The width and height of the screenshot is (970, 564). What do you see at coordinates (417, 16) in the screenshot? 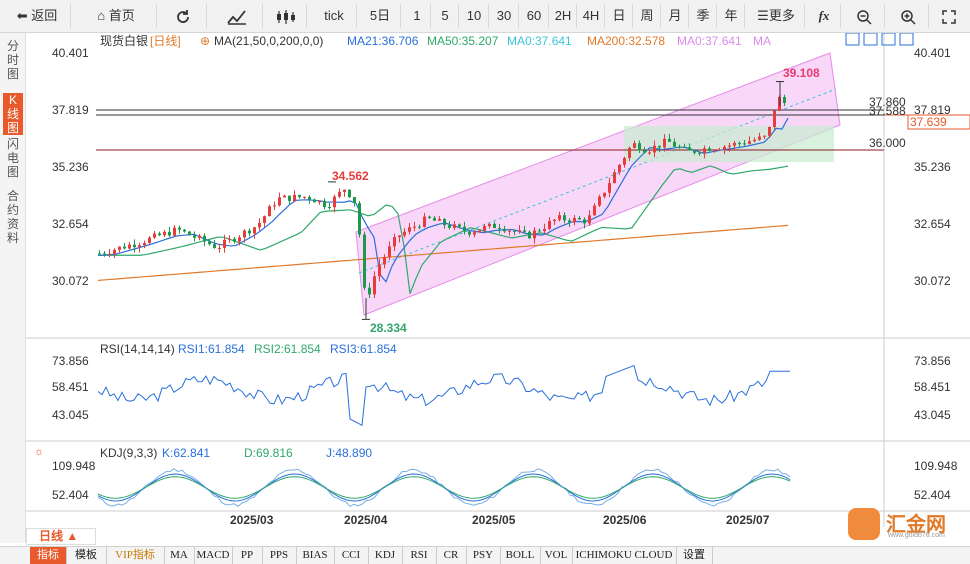
I see `period-1: 1` at bounding box center [417, 16].